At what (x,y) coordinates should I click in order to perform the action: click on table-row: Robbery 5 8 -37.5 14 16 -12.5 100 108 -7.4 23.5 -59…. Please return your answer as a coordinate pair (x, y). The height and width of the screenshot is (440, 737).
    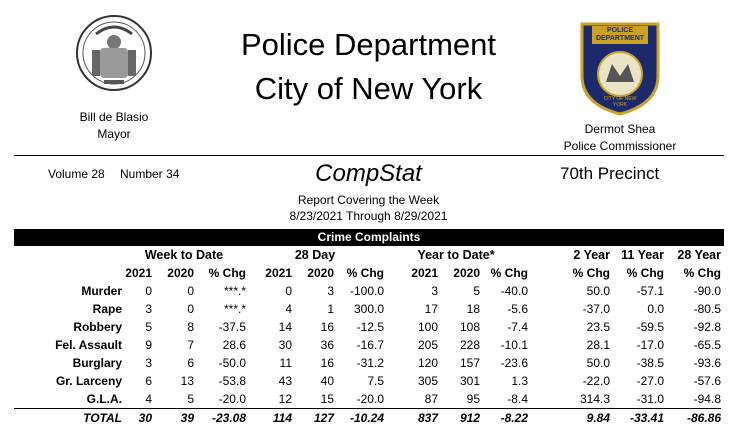
    Looking at the image, I should click on (367, 327).